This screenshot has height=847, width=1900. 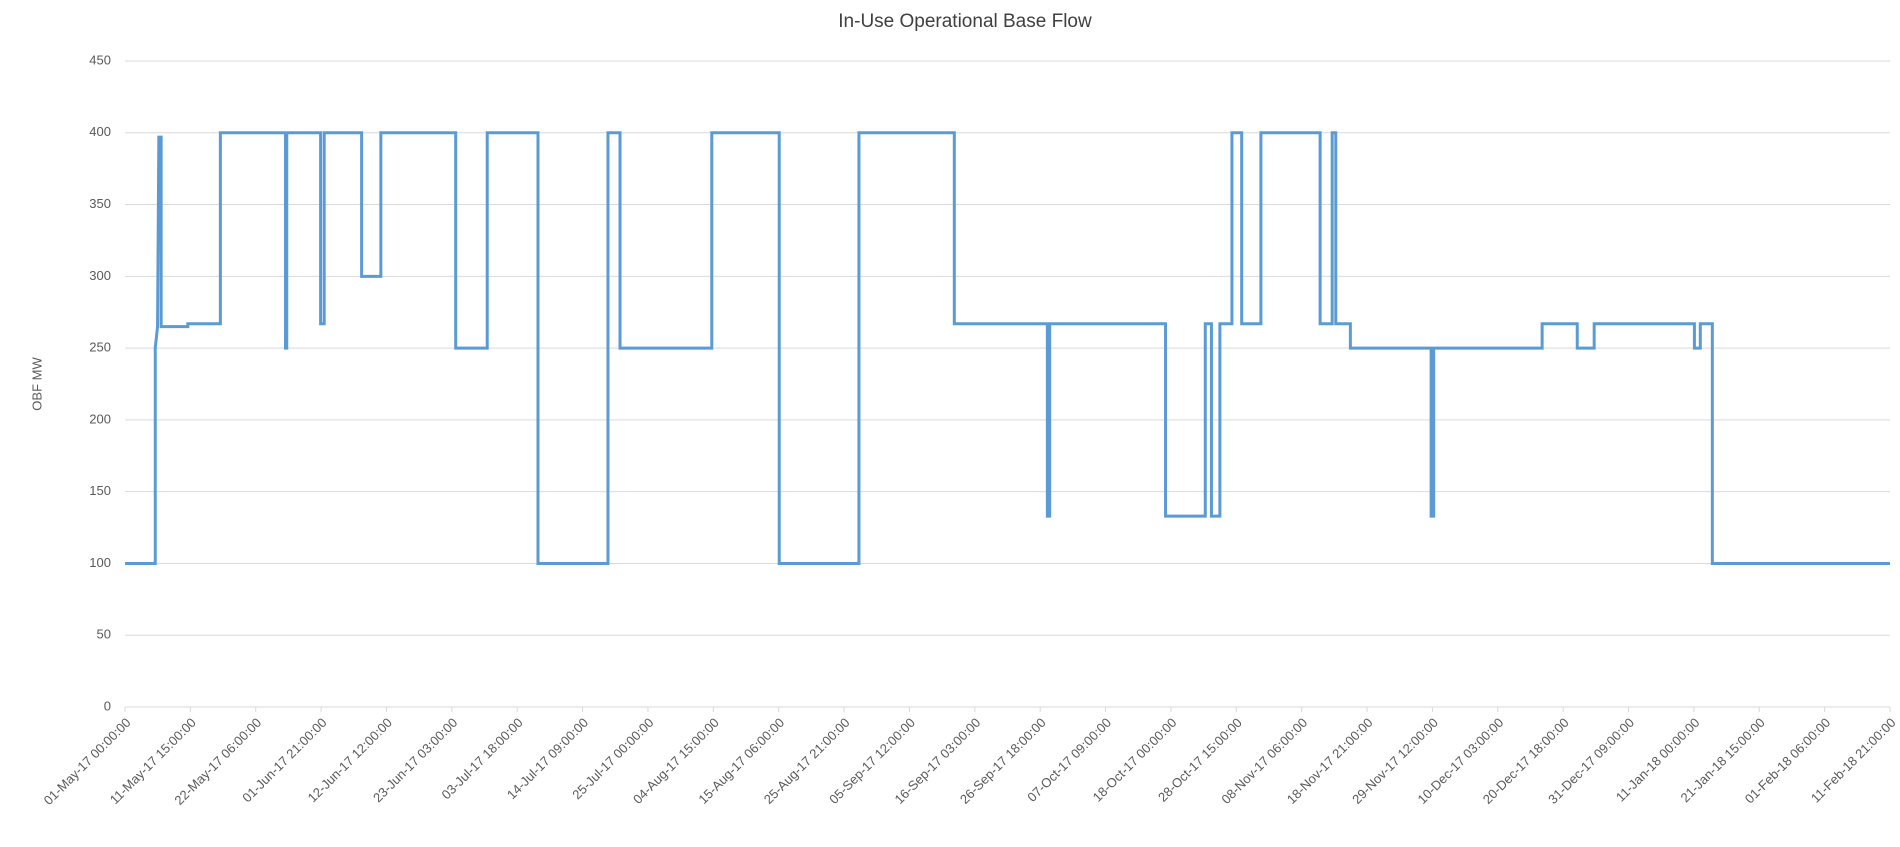 What do you see at coordinates (100, 203) in the screenshot?
I see `y-tick-label: 350` at bounding box center [100, 203].